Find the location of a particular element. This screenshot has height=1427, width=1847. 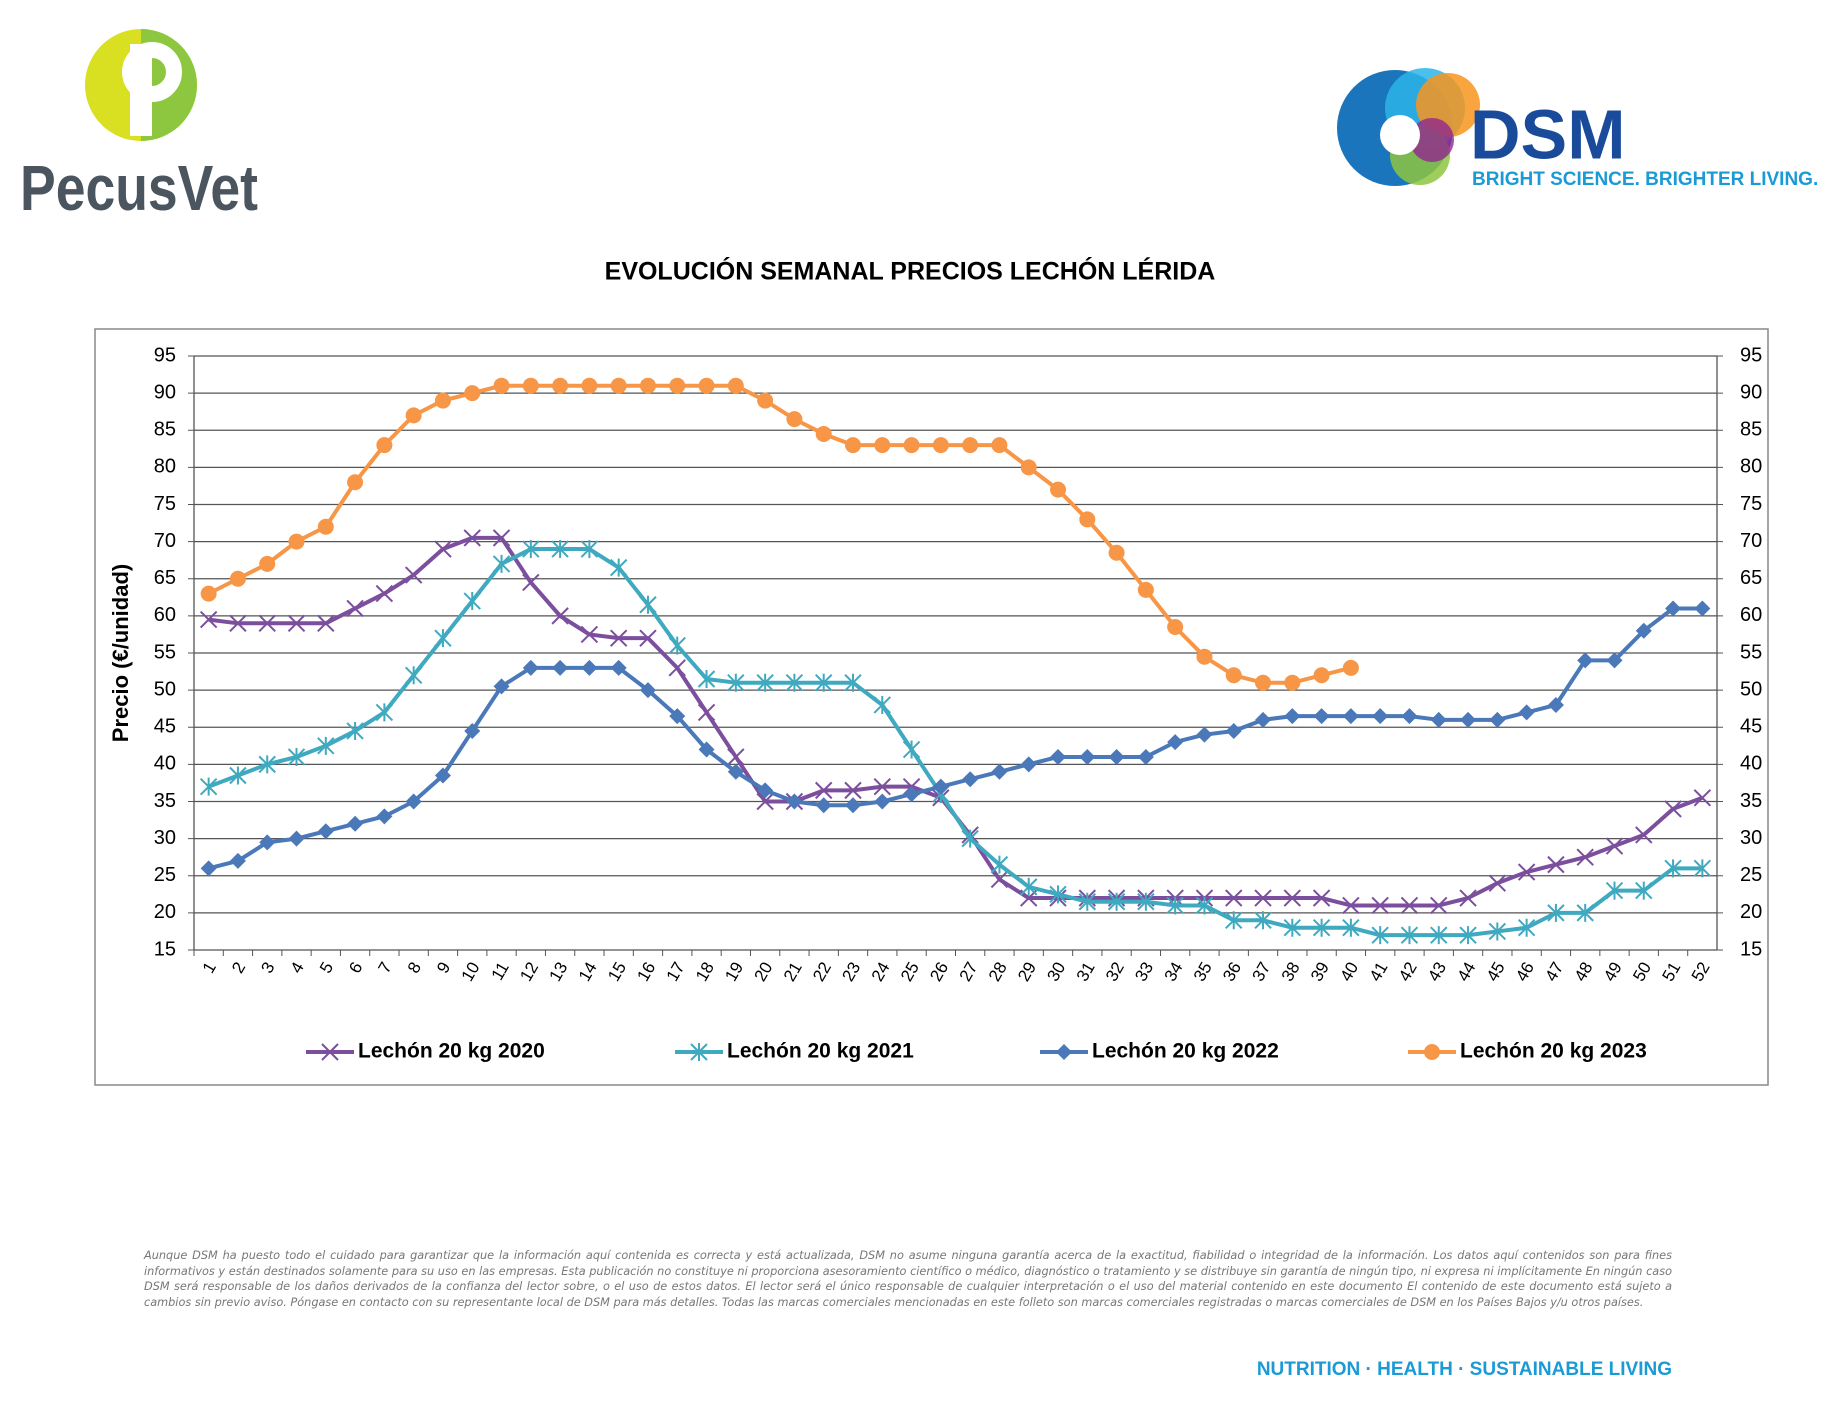

x-tick-label: 39 is located at coordinates (1320, 972).